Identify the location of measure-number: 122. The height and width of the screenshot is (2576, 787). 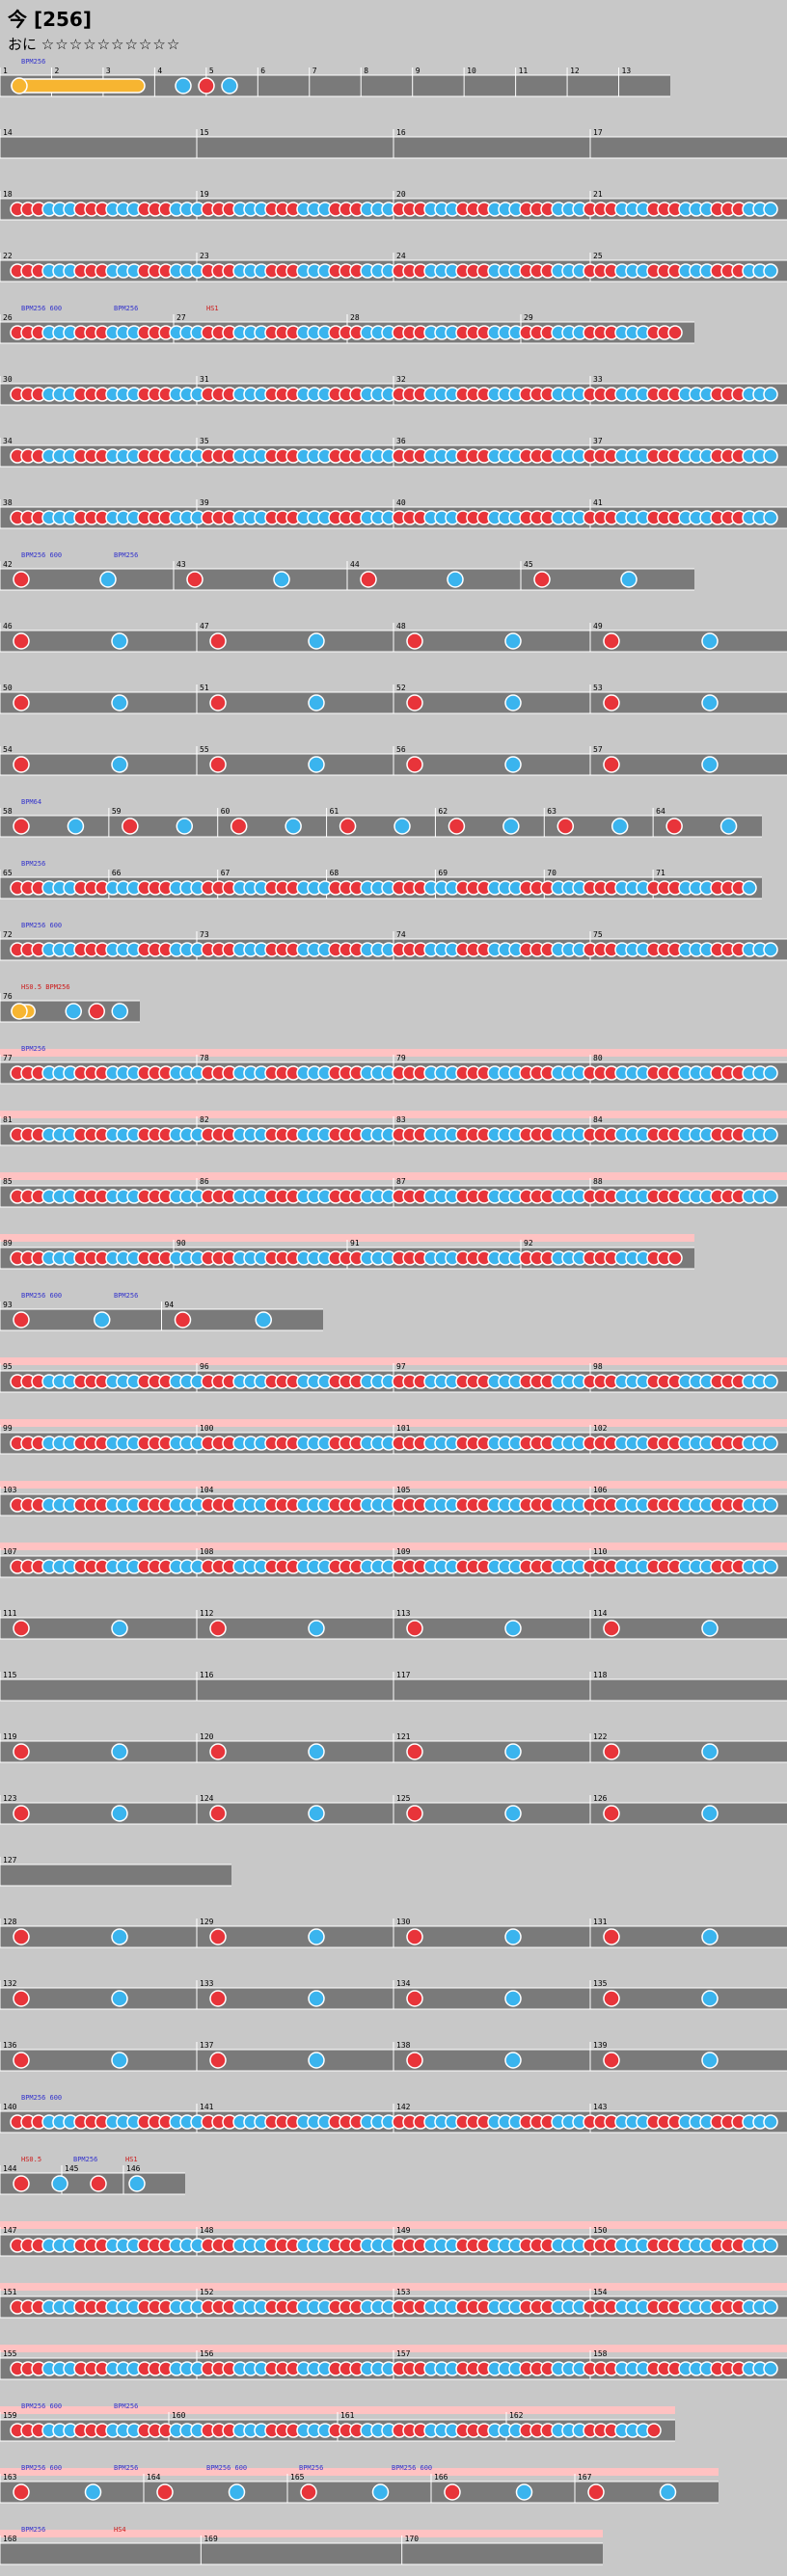
(600, 1737).